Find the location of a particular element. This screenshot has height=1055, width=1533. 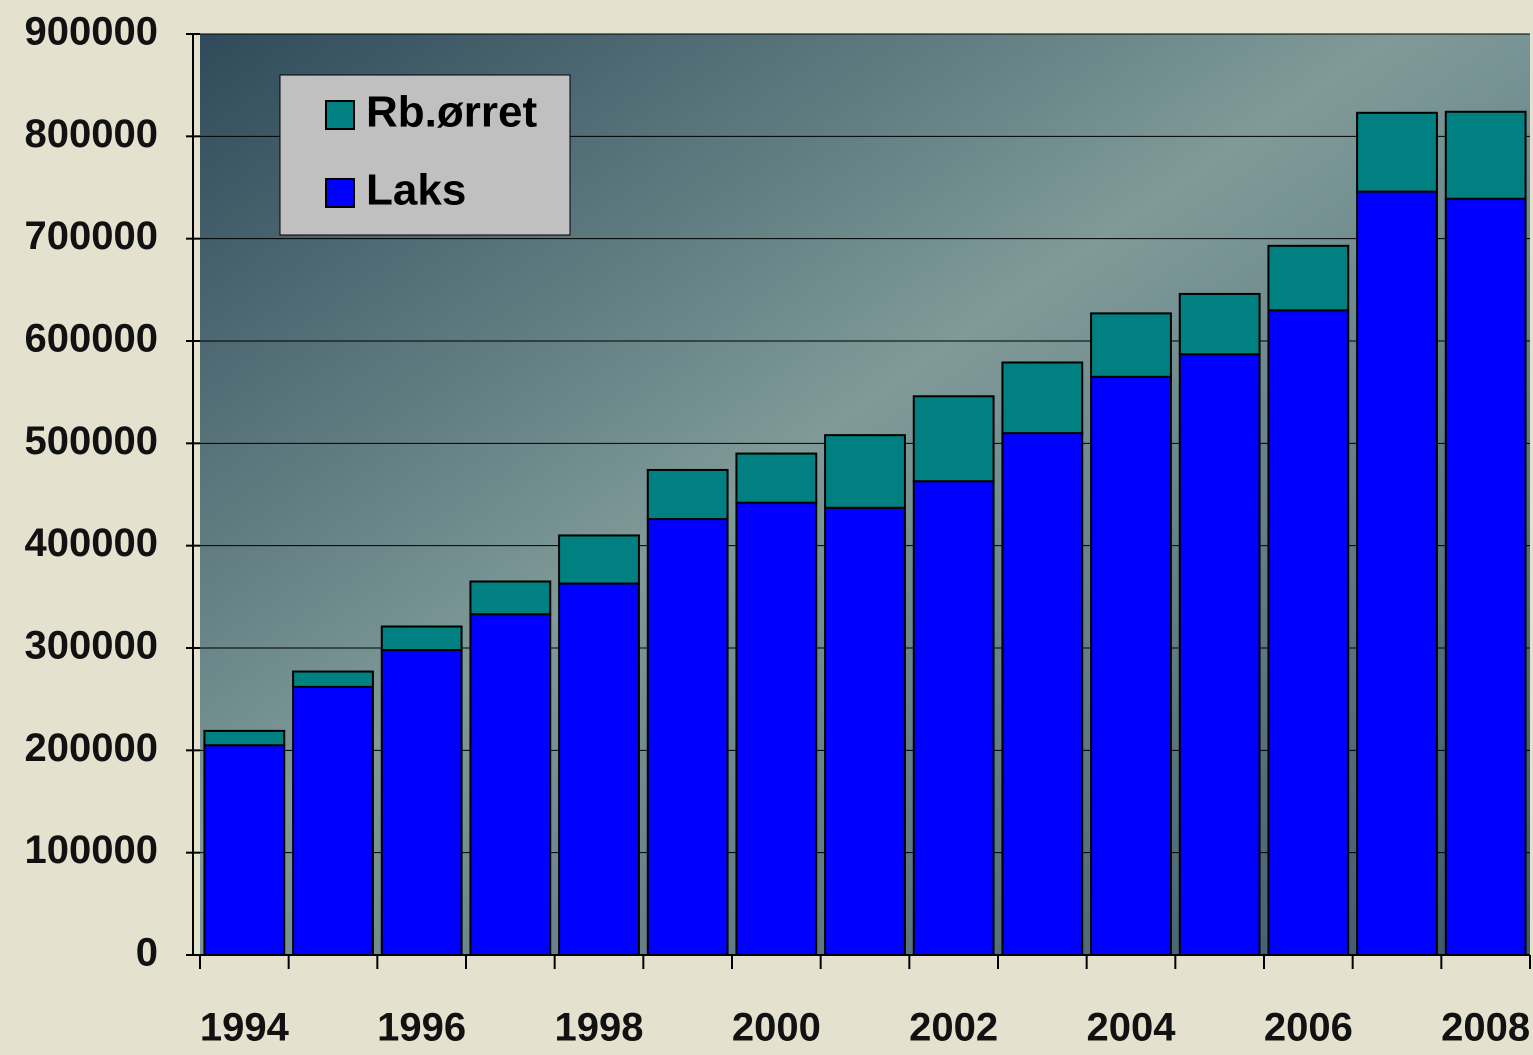

x-tick-label: 2002 is located at coordinates (953, 1028).